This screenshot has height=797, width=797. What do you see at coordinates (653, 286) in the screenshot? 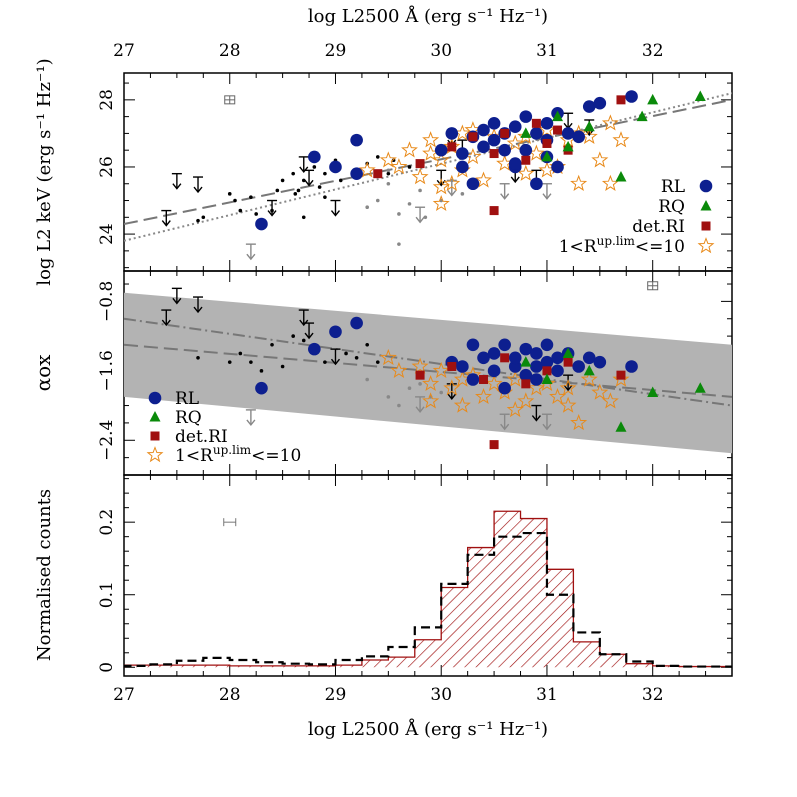
I see `middle-error-bar` at bounding box center [653, 286].